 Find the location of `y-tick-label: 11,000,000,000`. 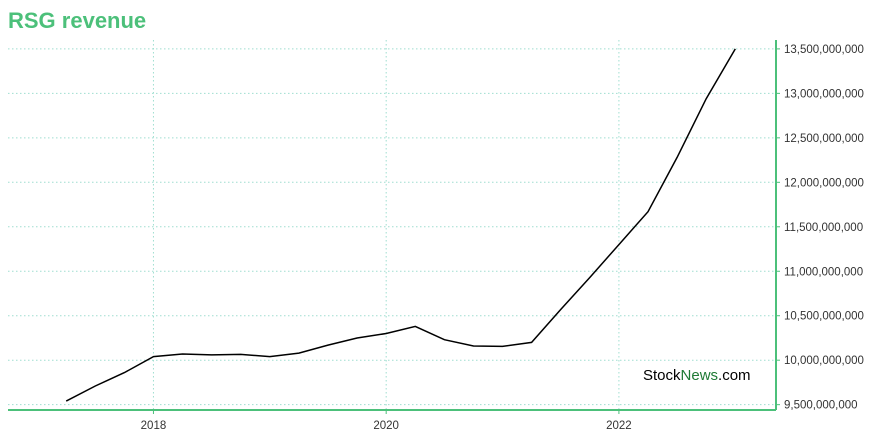

y-tick-label: 11,000,000,000 is located at coordinates (823, 272).